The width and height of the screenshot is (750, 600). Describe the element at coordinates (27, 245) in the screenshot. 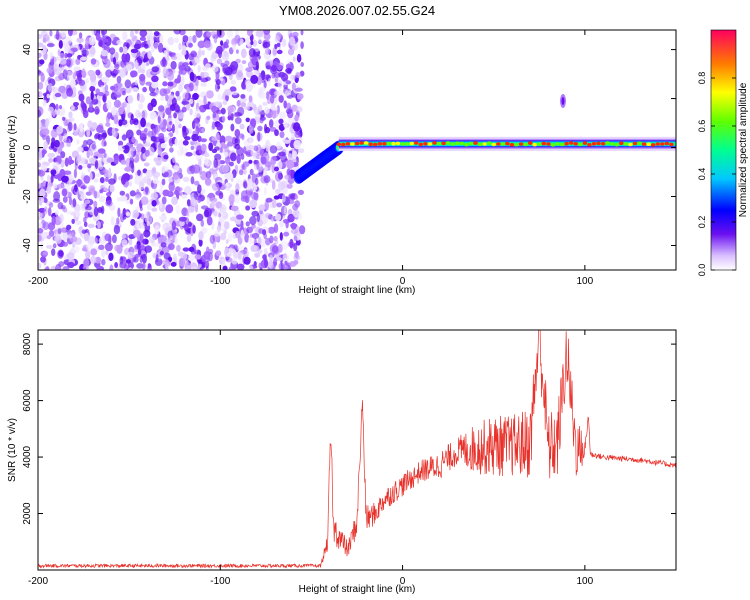

I see `y-tick-label: -40` at that location.